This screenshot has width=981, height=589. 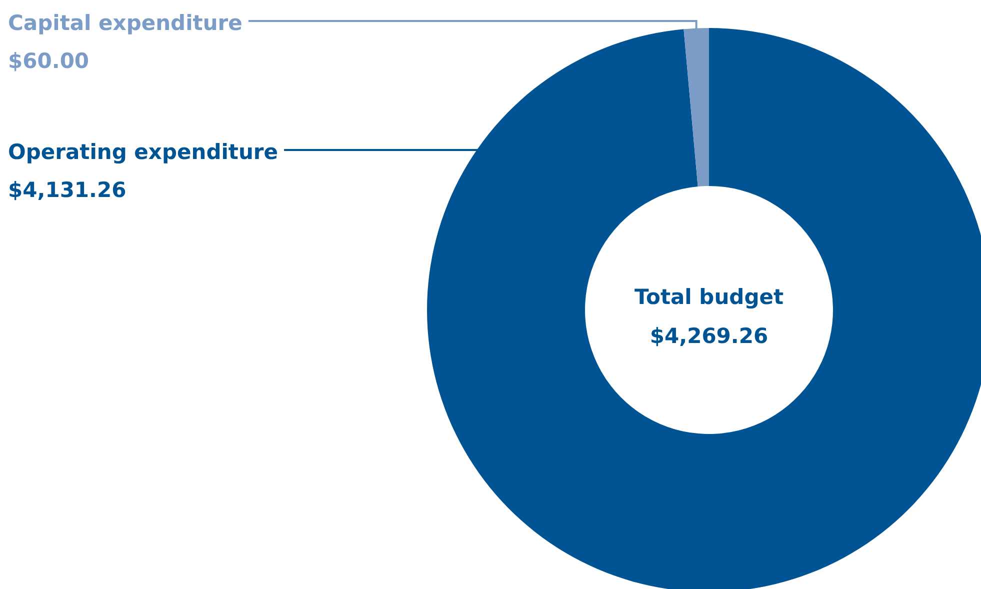 I want to click on slice-label: Capital expenditure, so click(x=125, y=23).